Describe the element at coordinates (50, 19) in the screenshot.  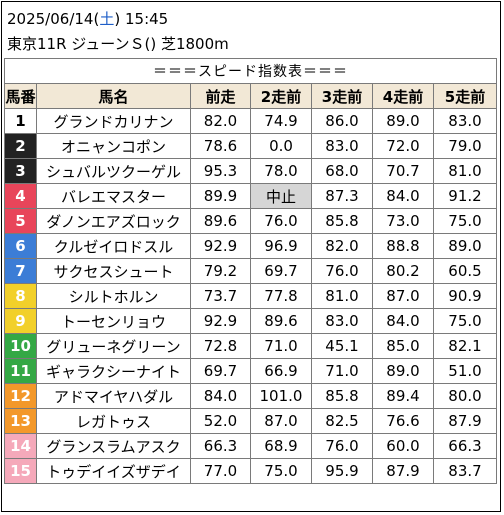
I see `race-date: 2025/06/14` at that location.